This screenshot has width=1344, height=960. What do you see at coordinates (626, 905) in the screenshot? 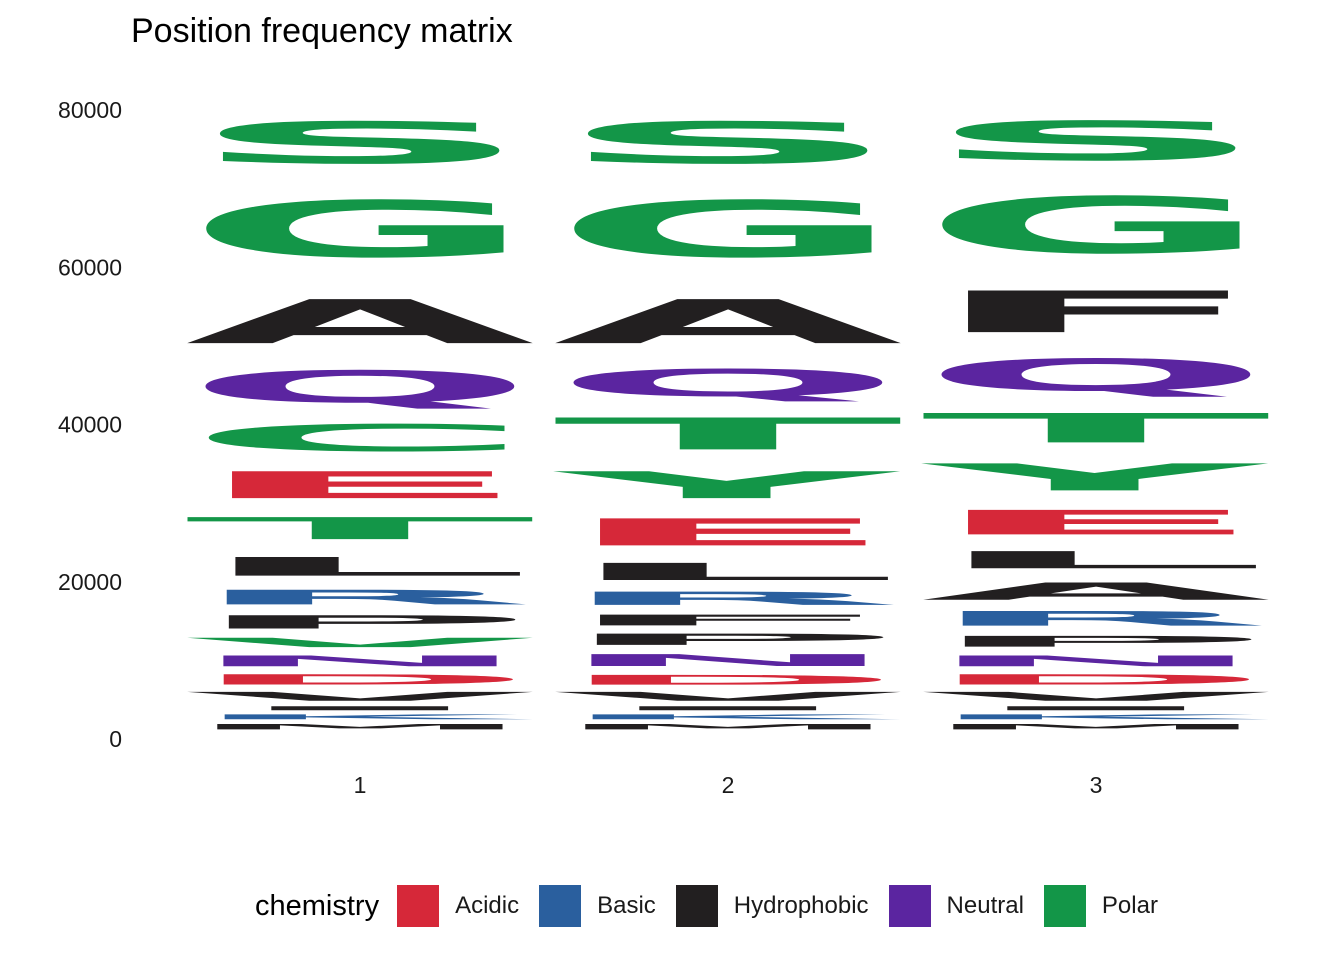
I see `legend-label-basic: Basic` at bounding box center [626, 905].